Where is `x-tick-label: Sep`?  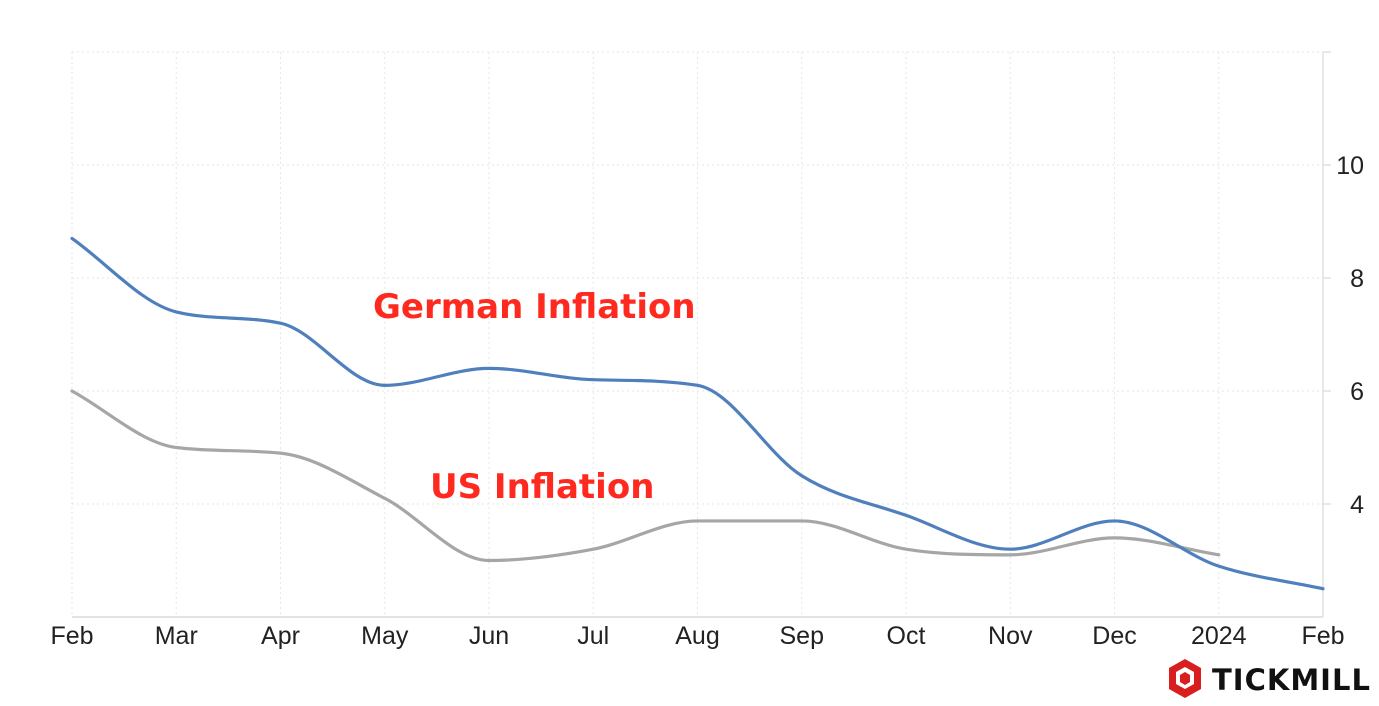 x-tick-label: Sep is located at coordinates (802, 636).